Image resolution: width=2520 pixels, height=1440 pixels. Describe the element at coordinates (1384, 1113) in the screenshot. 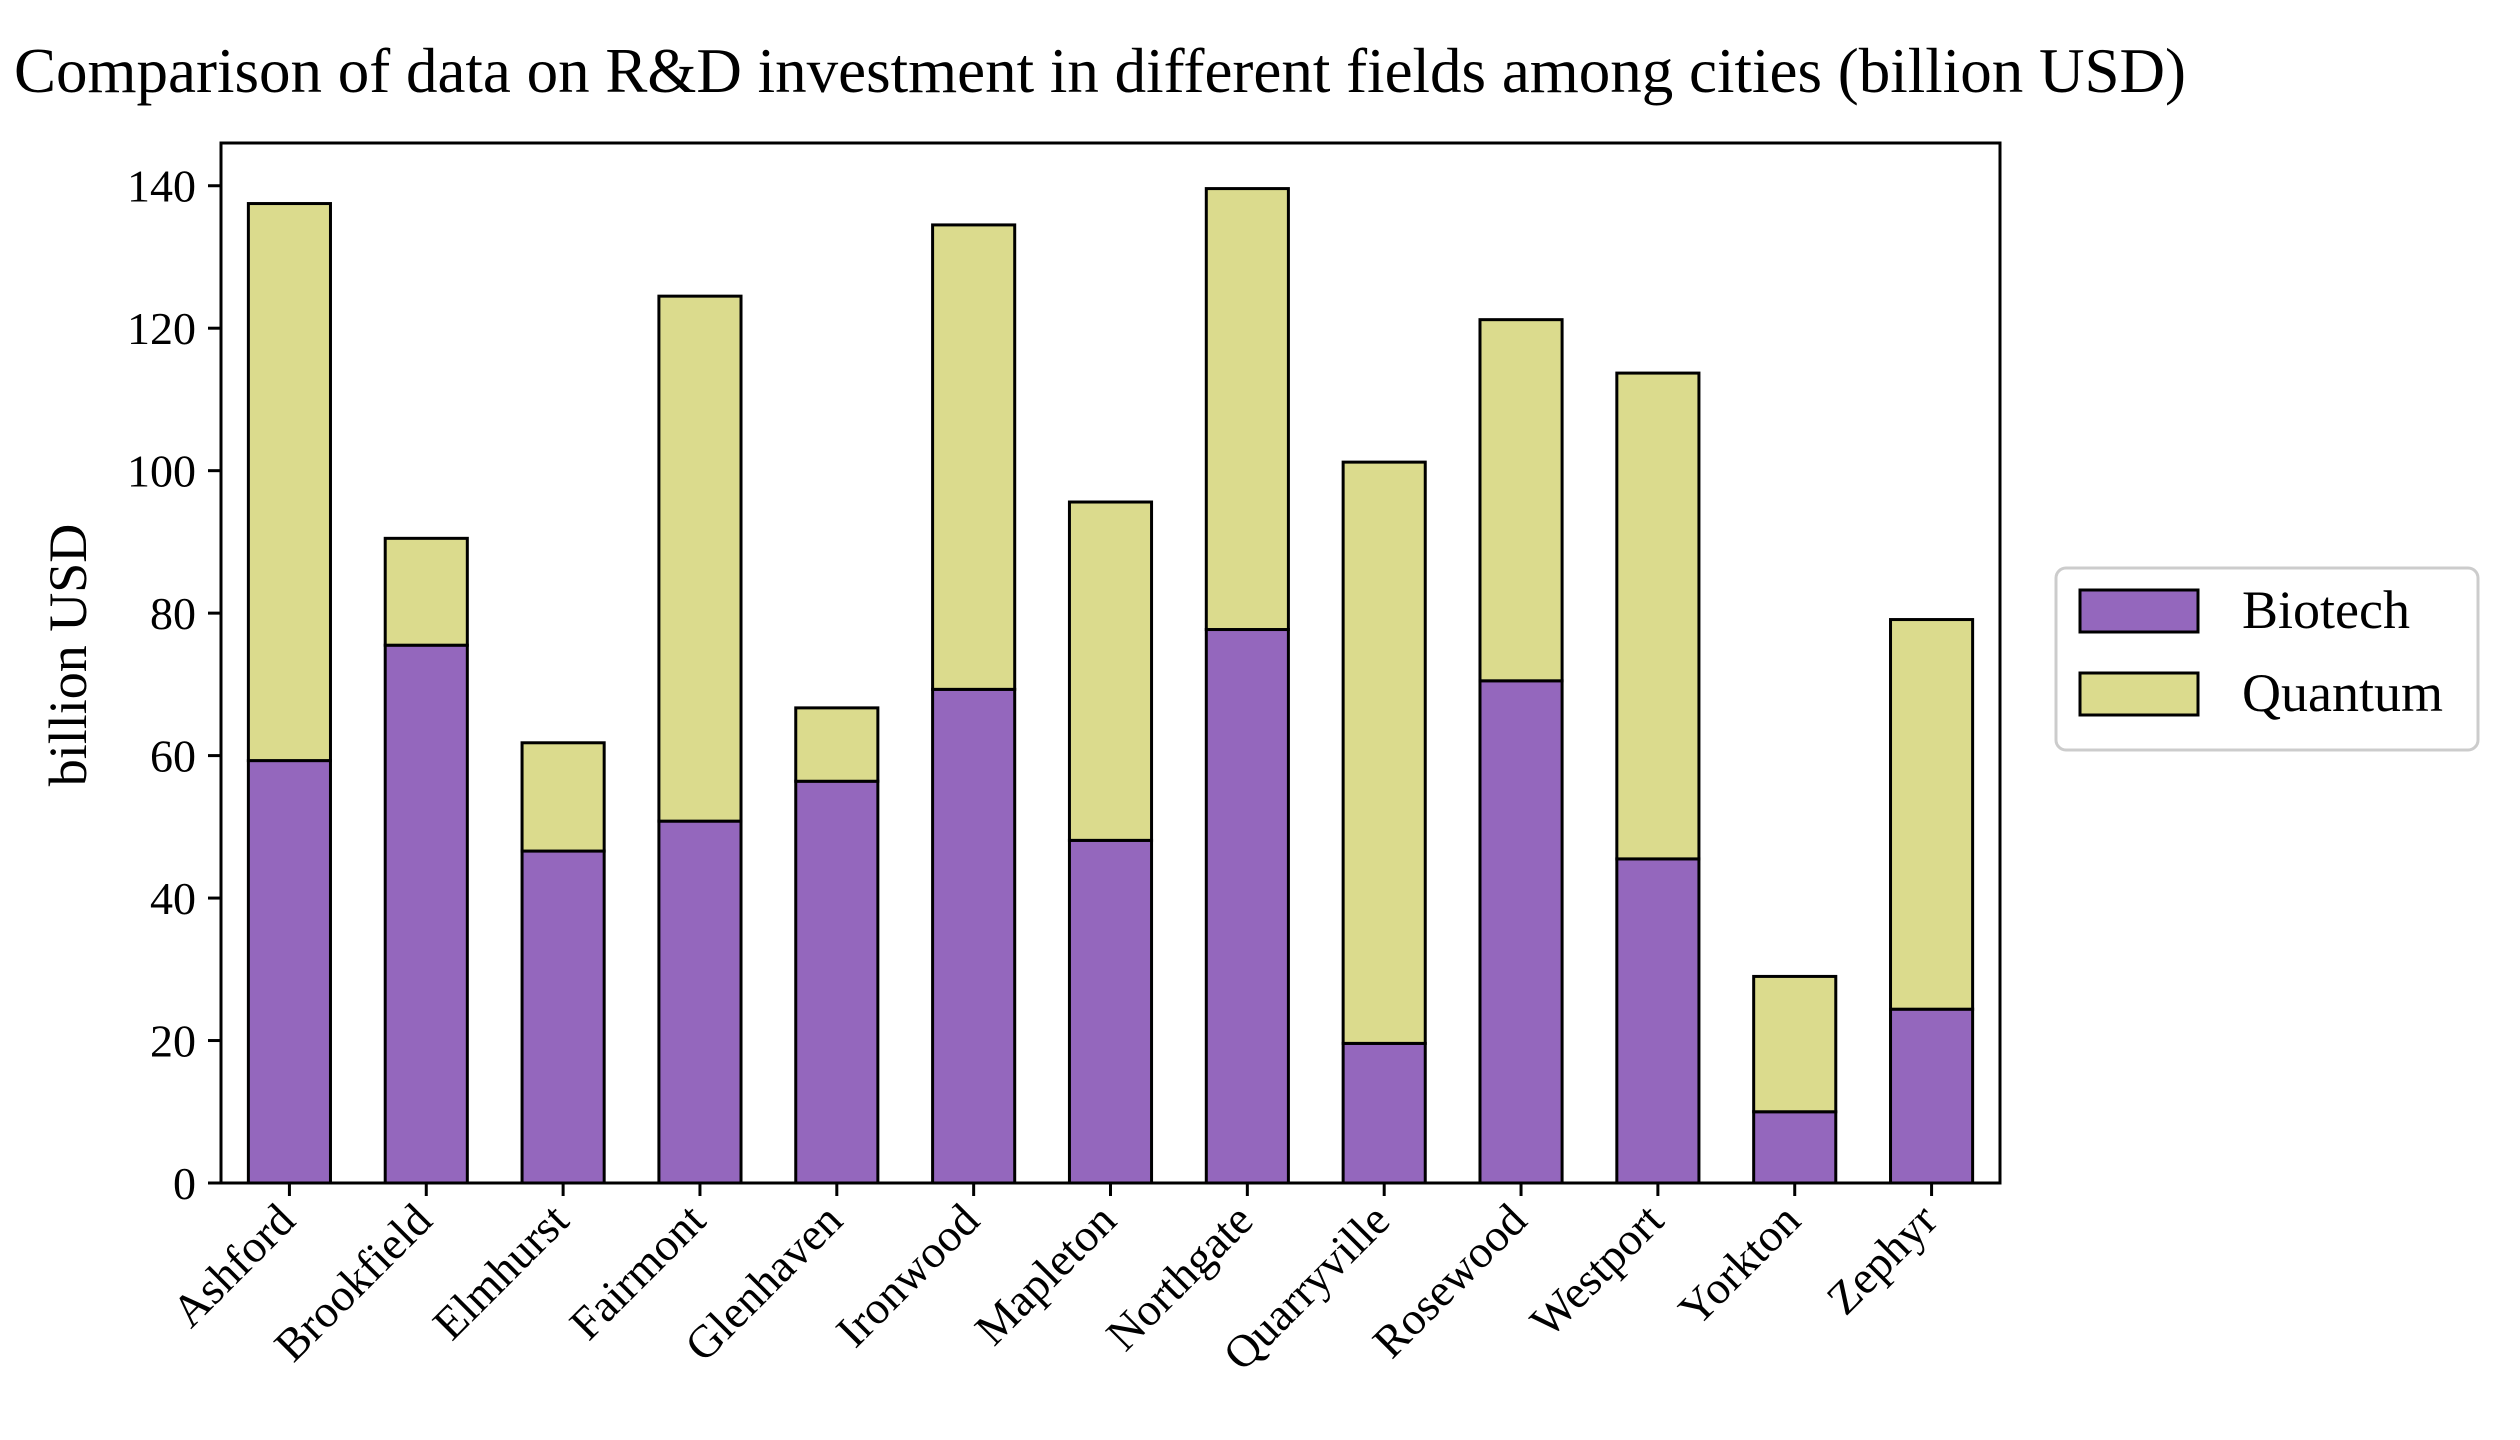

I see `bar-biotech-quarryville` at that location.